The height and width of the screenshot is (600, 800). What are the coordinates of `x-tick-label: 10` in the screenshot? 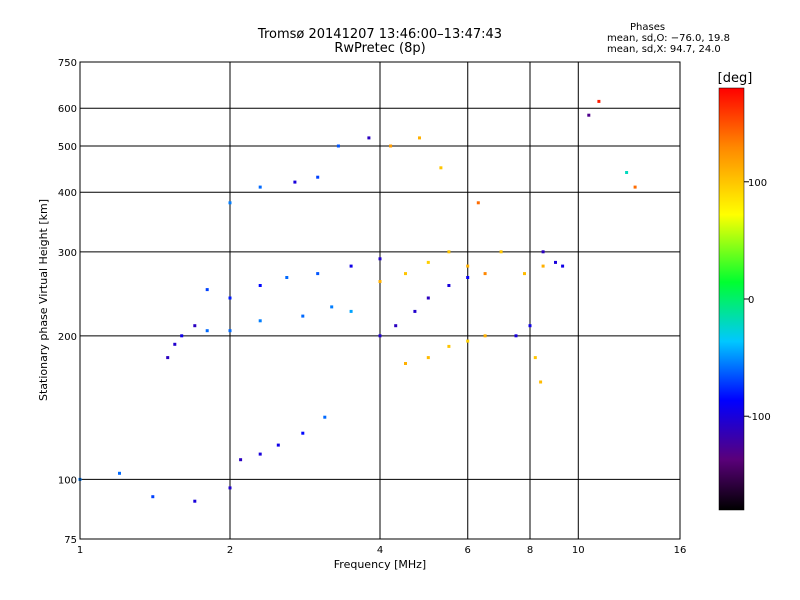 It's located at (578, 550).